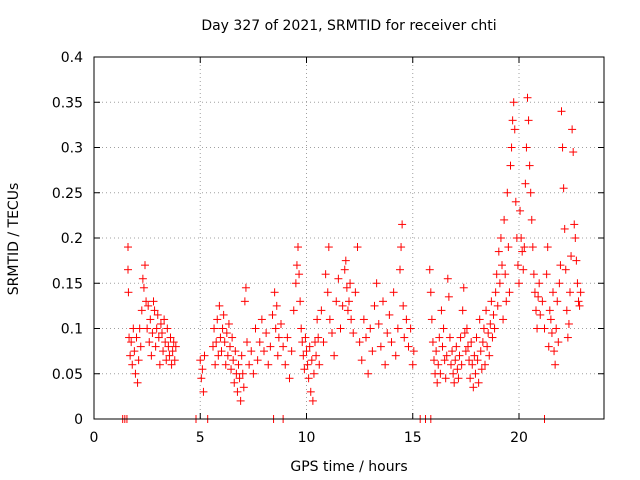 The width and height of the screenshot is (640, 480). What do you see at coordinates (519, 438) in the screenshot?
I see `x-tick-label: 20` at bounding box center [519, 438].